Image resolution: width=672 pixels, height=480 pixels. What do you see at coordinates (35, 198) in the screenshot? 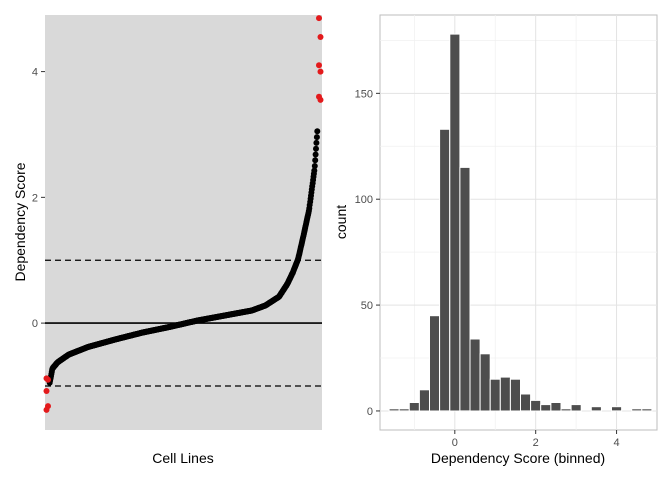
I see `y-tick-label: 2` at bounding box center [35, 198].